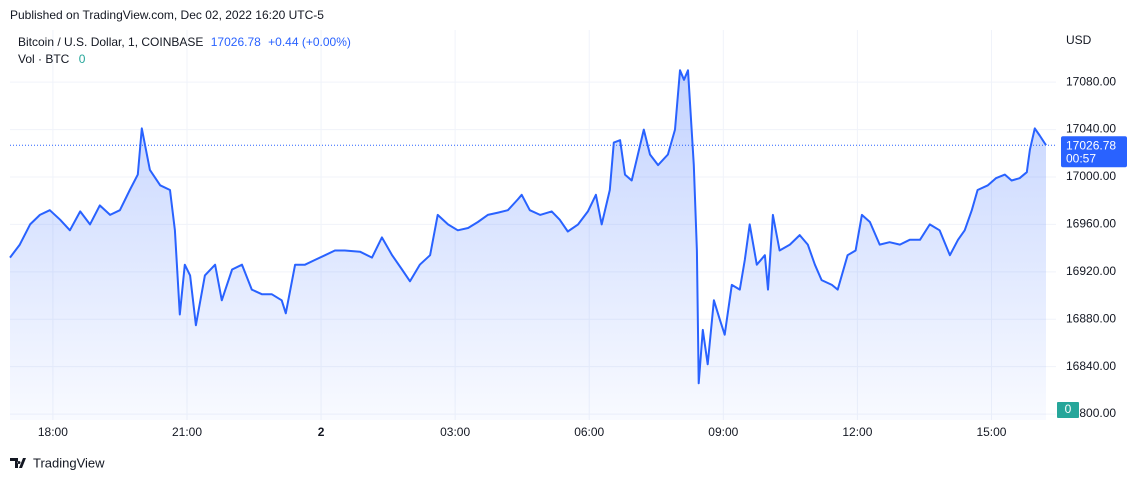 Image resolution: width=1143 pixels, height=481 pixels. What do you see at coordinates (82, 59) in the screenshot?
I see `volume-value: 0` at bounding box center [82, 59].